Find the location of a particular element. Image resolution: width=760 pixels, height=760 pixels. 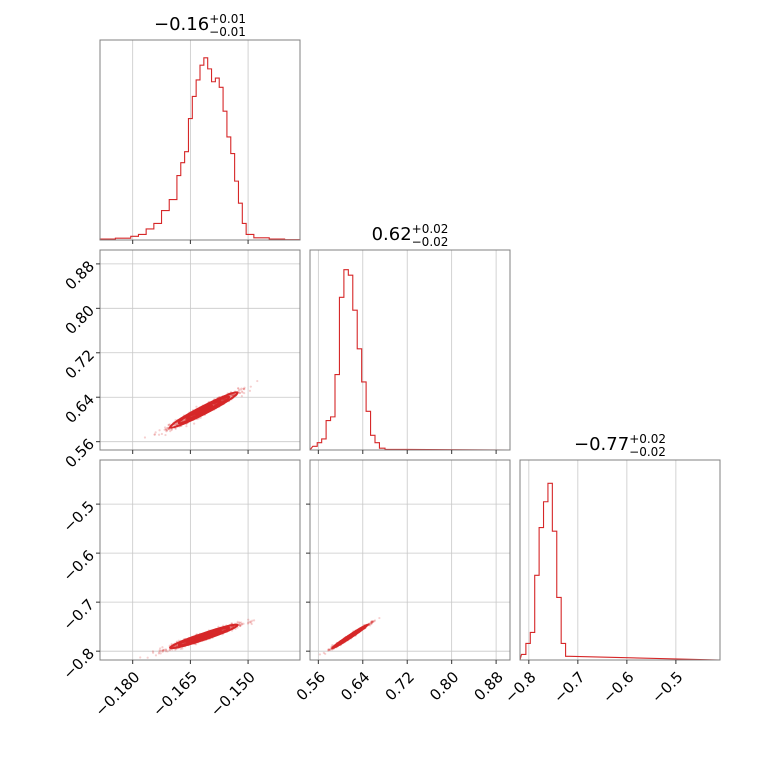

x-tick-label-0-88: 0.88 is located at coordinates (489, 686).